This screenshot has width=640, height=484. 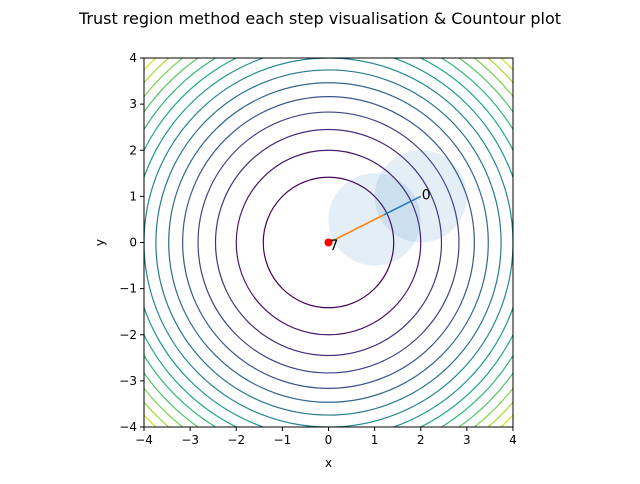 What do you see at coordinates (128, 381) in the screenshot?
I see `y-tick-label: −3` at bounding box center [128, 381].